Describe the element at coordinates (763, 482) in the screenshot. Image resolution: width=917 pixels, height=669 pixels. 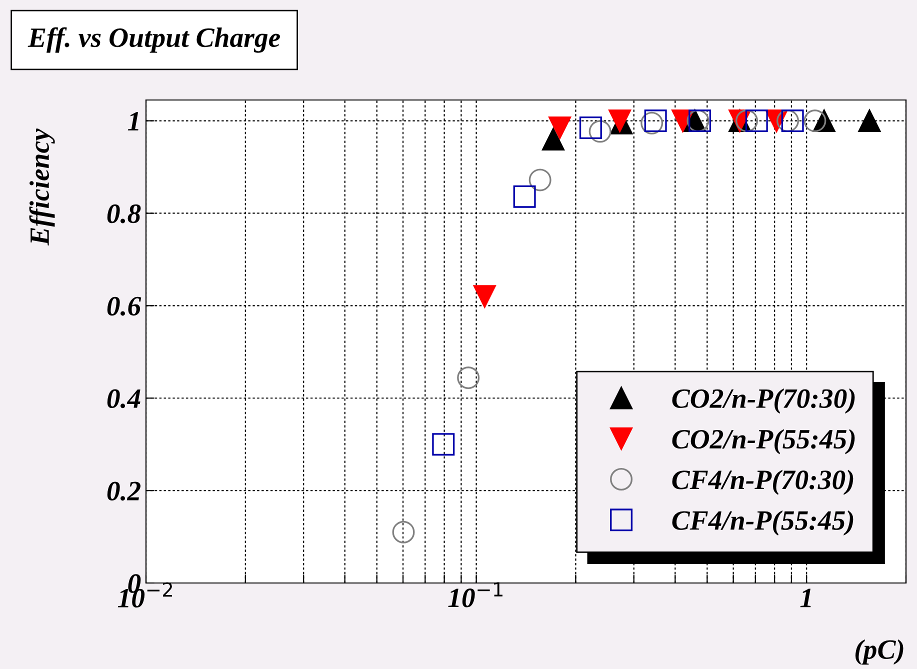
I see `legend-label: CF4/n-P(70:30)` at that location.